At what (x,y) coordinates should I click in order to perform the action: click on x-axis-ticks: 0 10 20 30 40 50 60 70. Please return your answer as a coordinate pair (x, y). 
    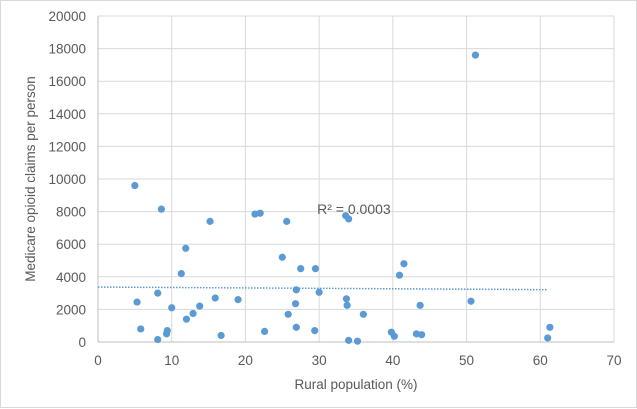
    Looking at the image, I should click on (357, 360).